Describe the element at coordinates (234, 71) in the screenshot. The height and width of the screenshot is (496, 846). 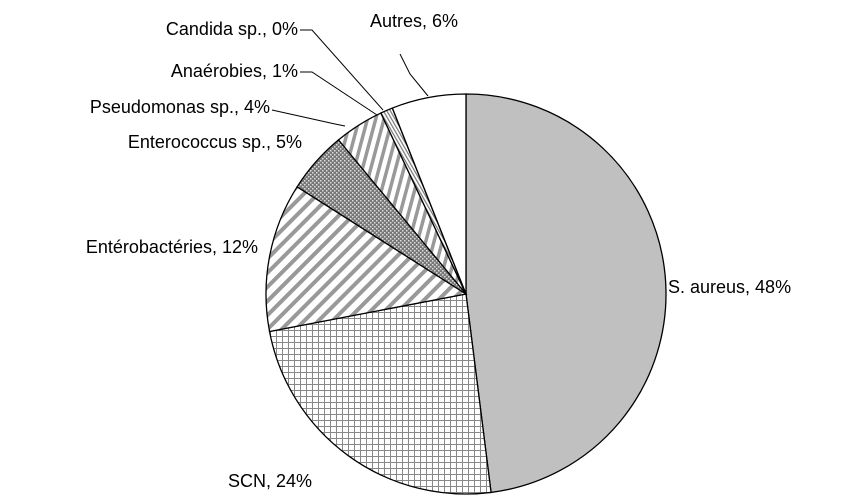
I see `slice-label: Anaérobies, 1%` at that location.